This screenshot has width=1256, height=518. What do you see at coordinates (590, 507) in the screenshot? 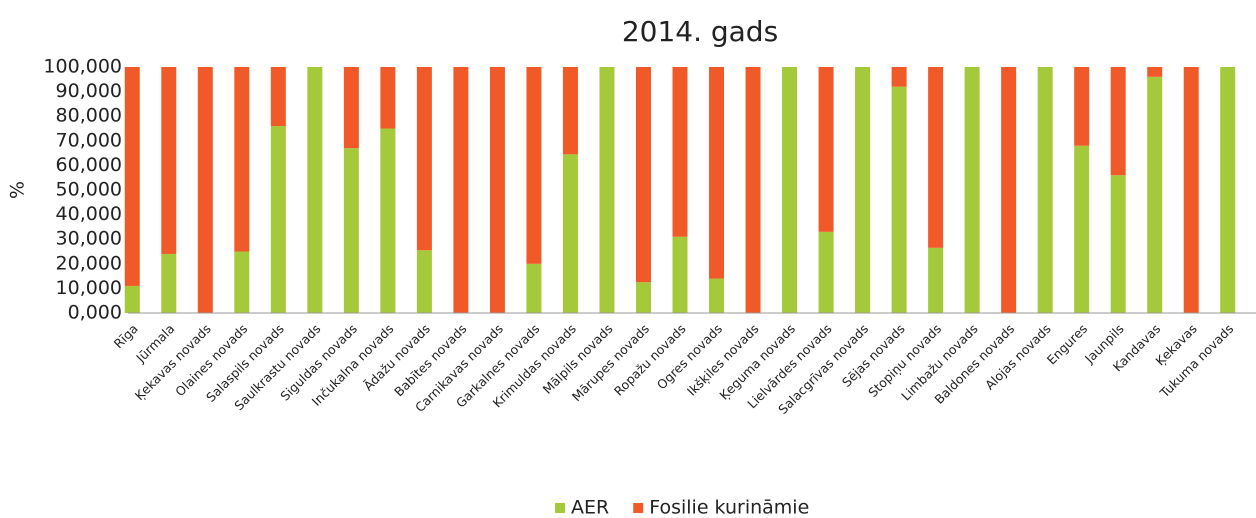
I see `legend-label: AER` at bounding box center [590, 507].